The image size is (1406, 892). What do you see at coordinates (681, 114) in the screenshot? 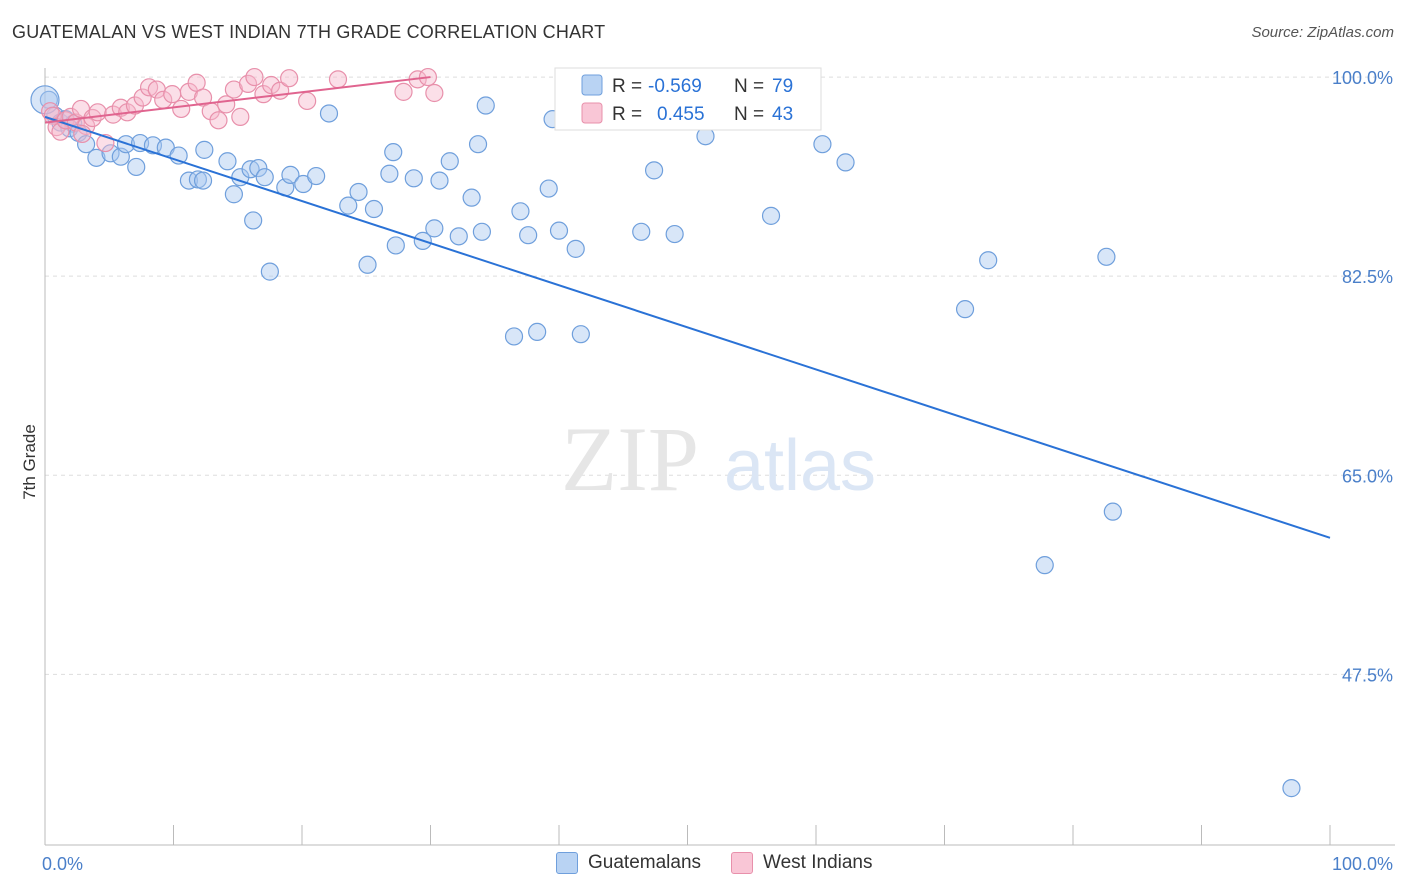
I see `legend-r-value-2: 0.455` at bounding box center [681, 114].